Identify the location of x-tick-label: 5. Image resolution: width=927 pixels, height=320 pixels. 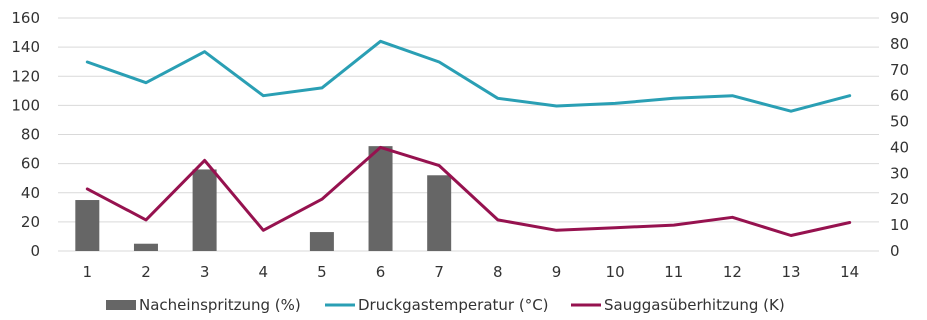
(322, 272).